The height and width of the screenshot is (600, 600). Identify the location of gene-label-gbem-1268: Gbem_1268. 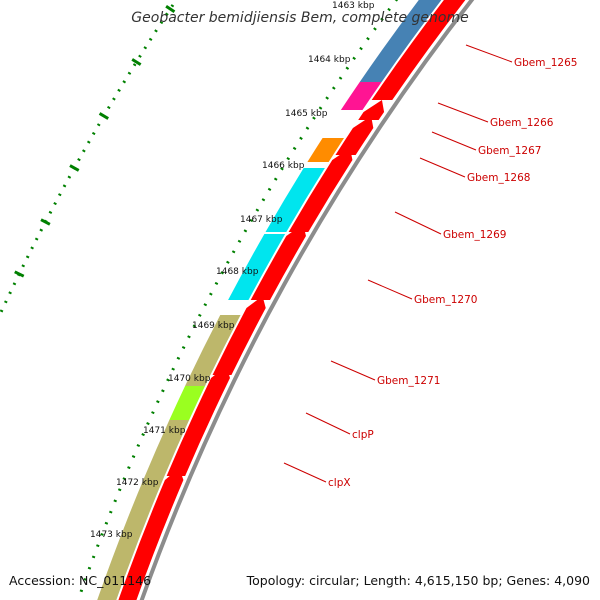
(498, 178).